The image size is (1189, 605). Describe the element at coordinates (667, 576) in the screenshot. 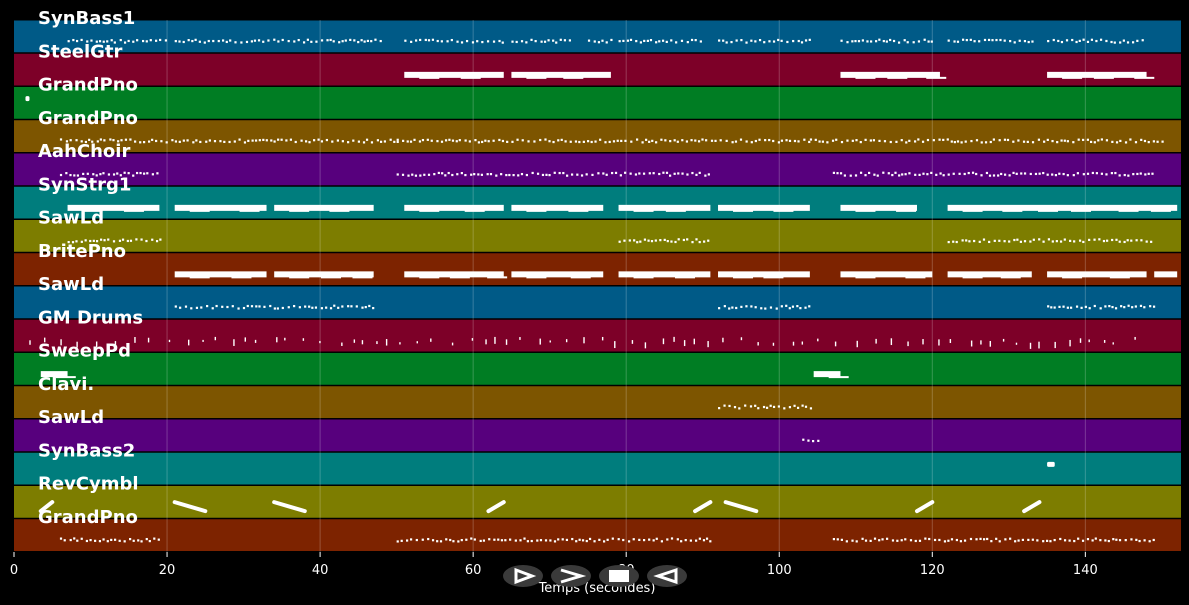

I see `back-button` at that location.